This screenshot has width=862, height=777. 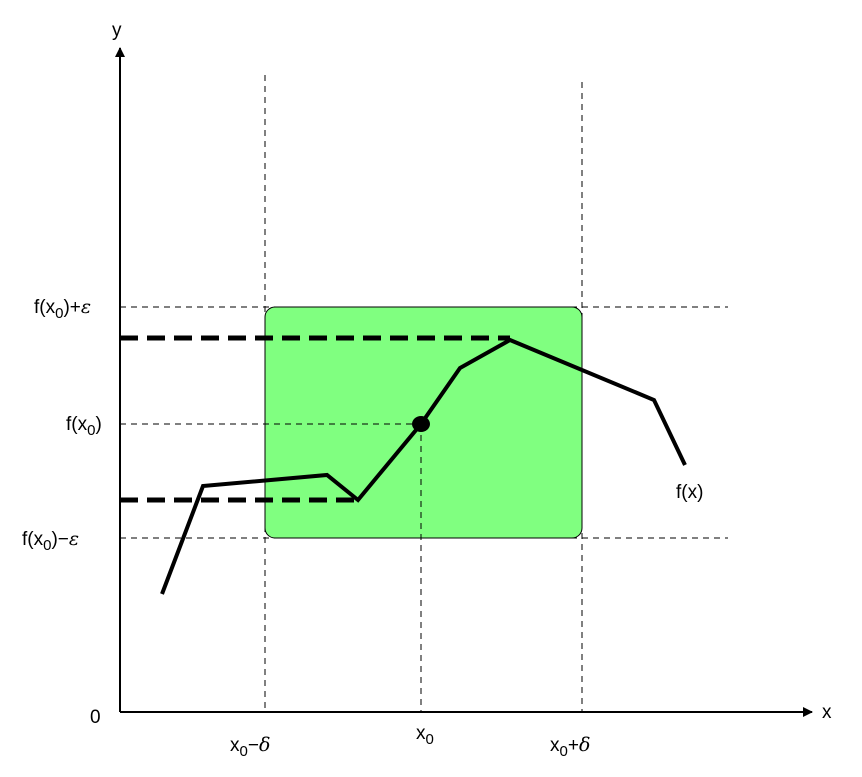 I want to click on x-right-op: +, so click(x=573, y=745).